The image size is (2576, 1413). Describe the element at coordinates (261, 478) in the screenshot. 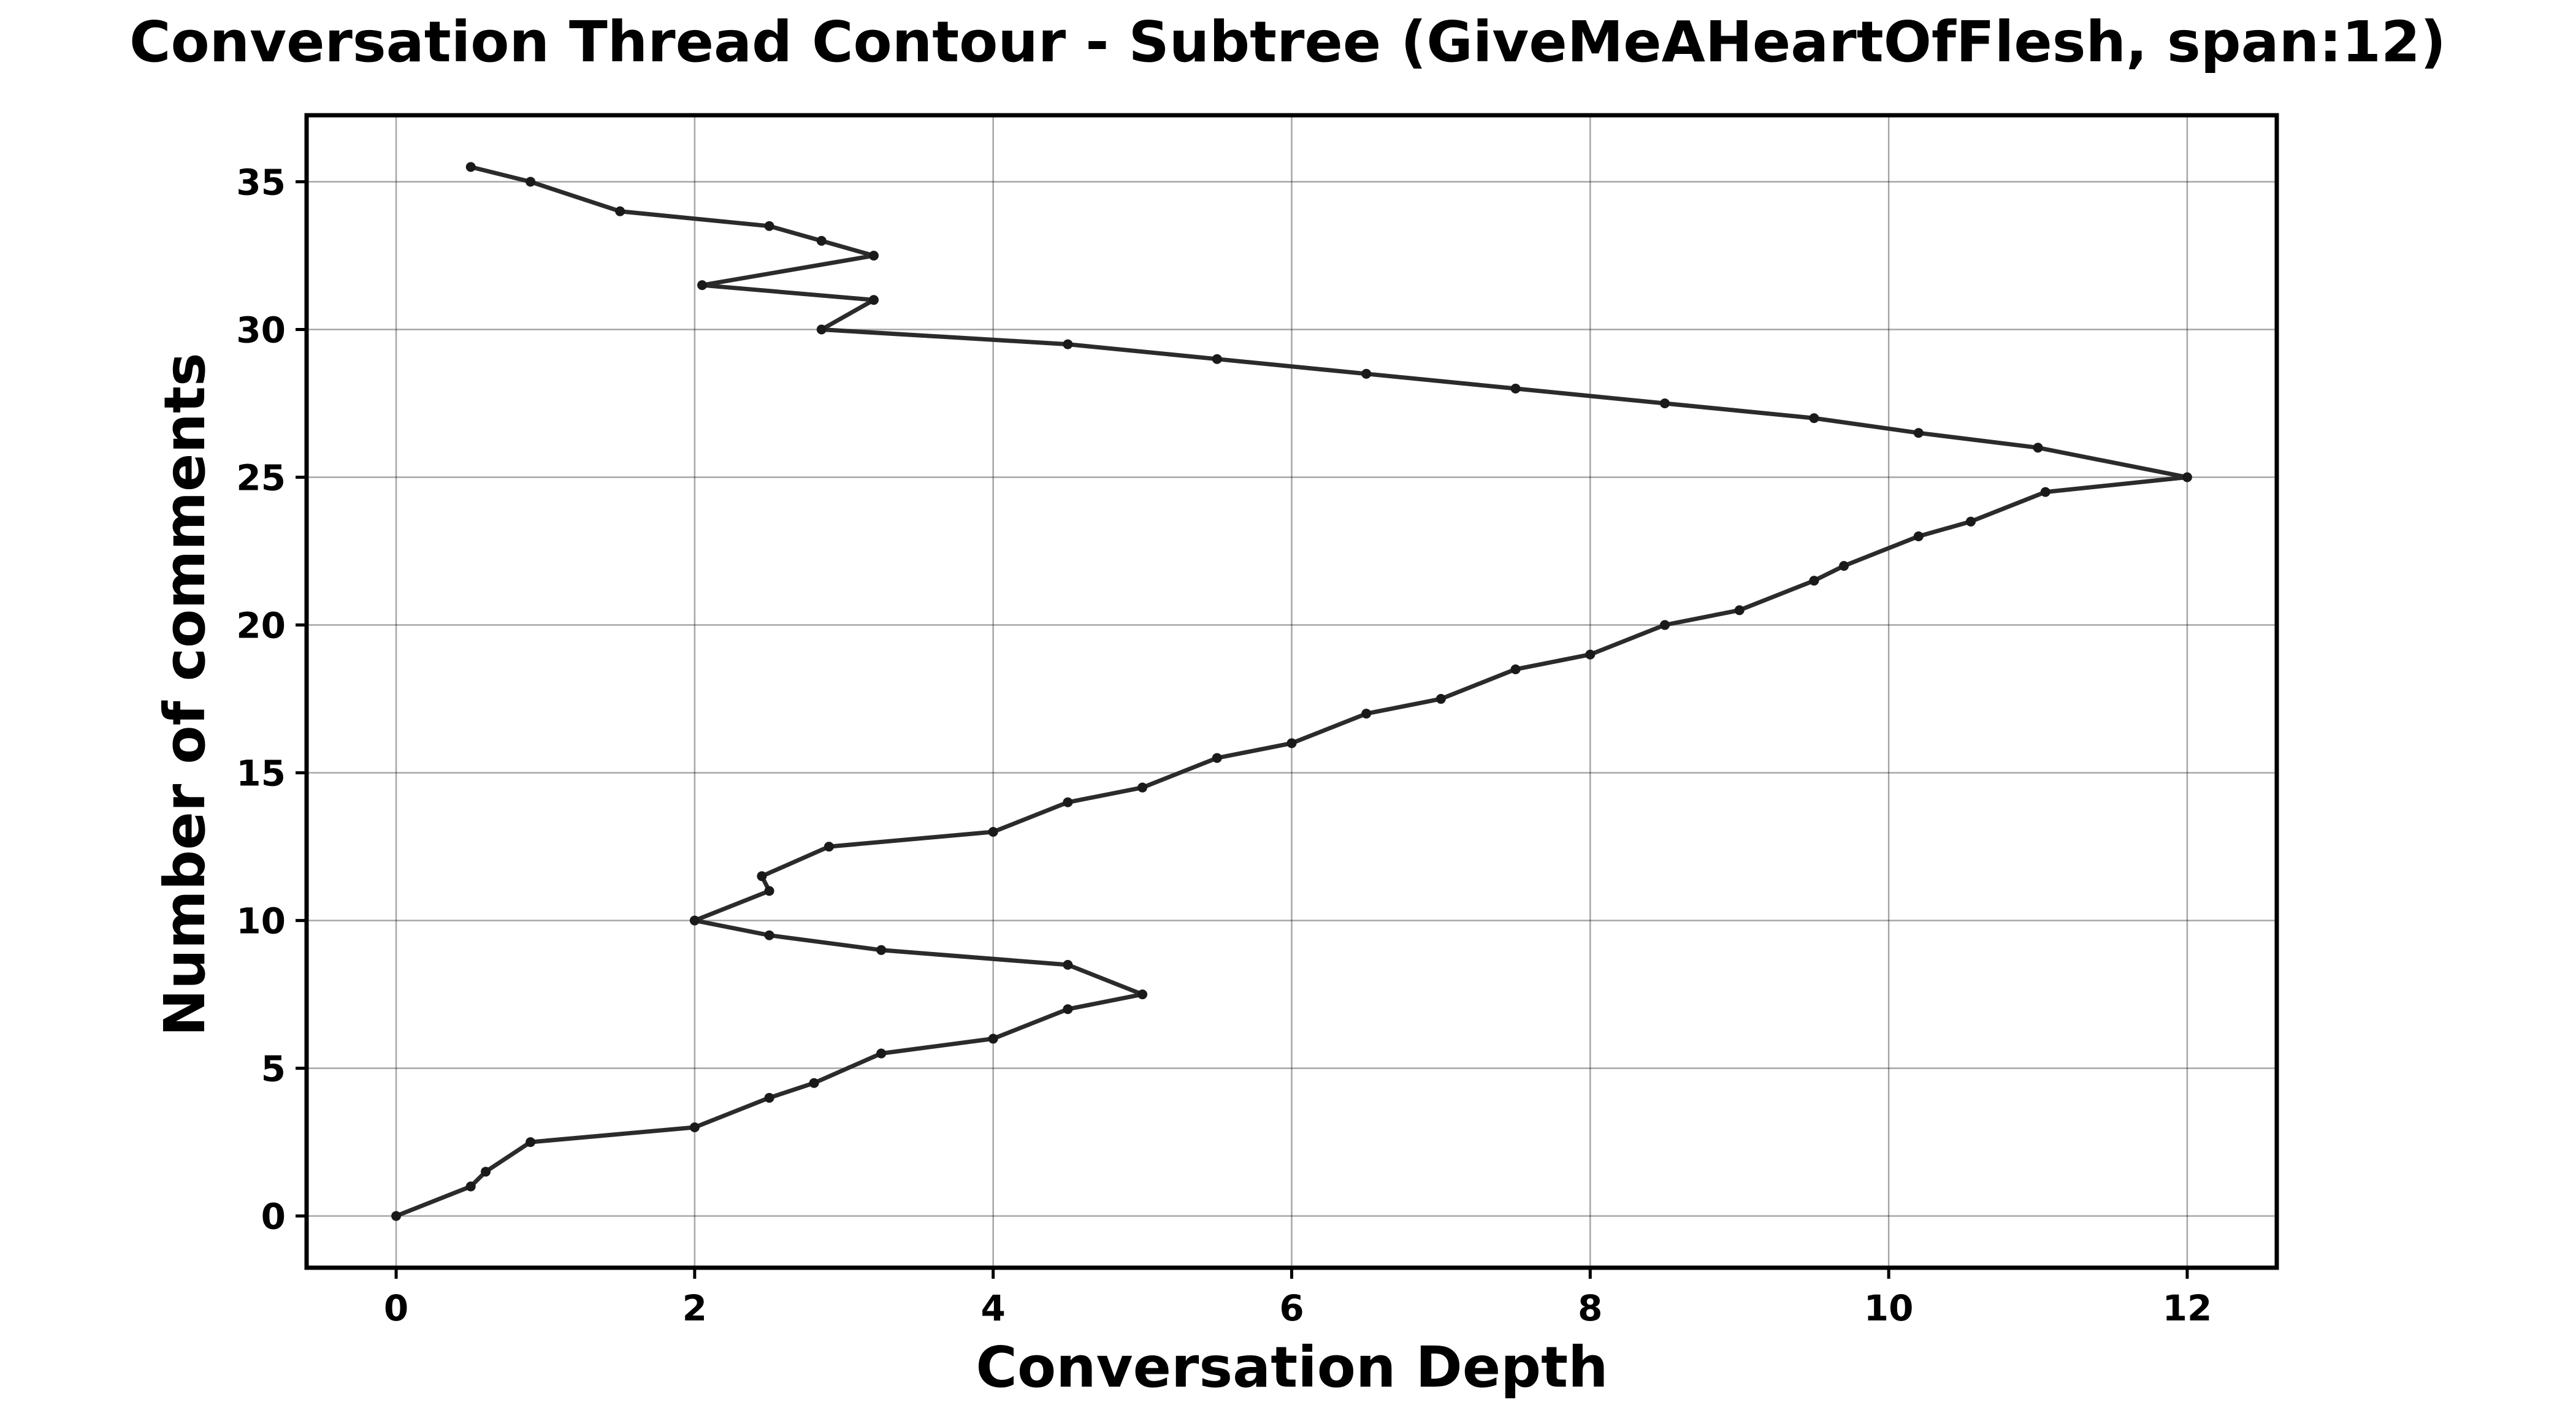

I see `y-tick-label: 25` at that location.